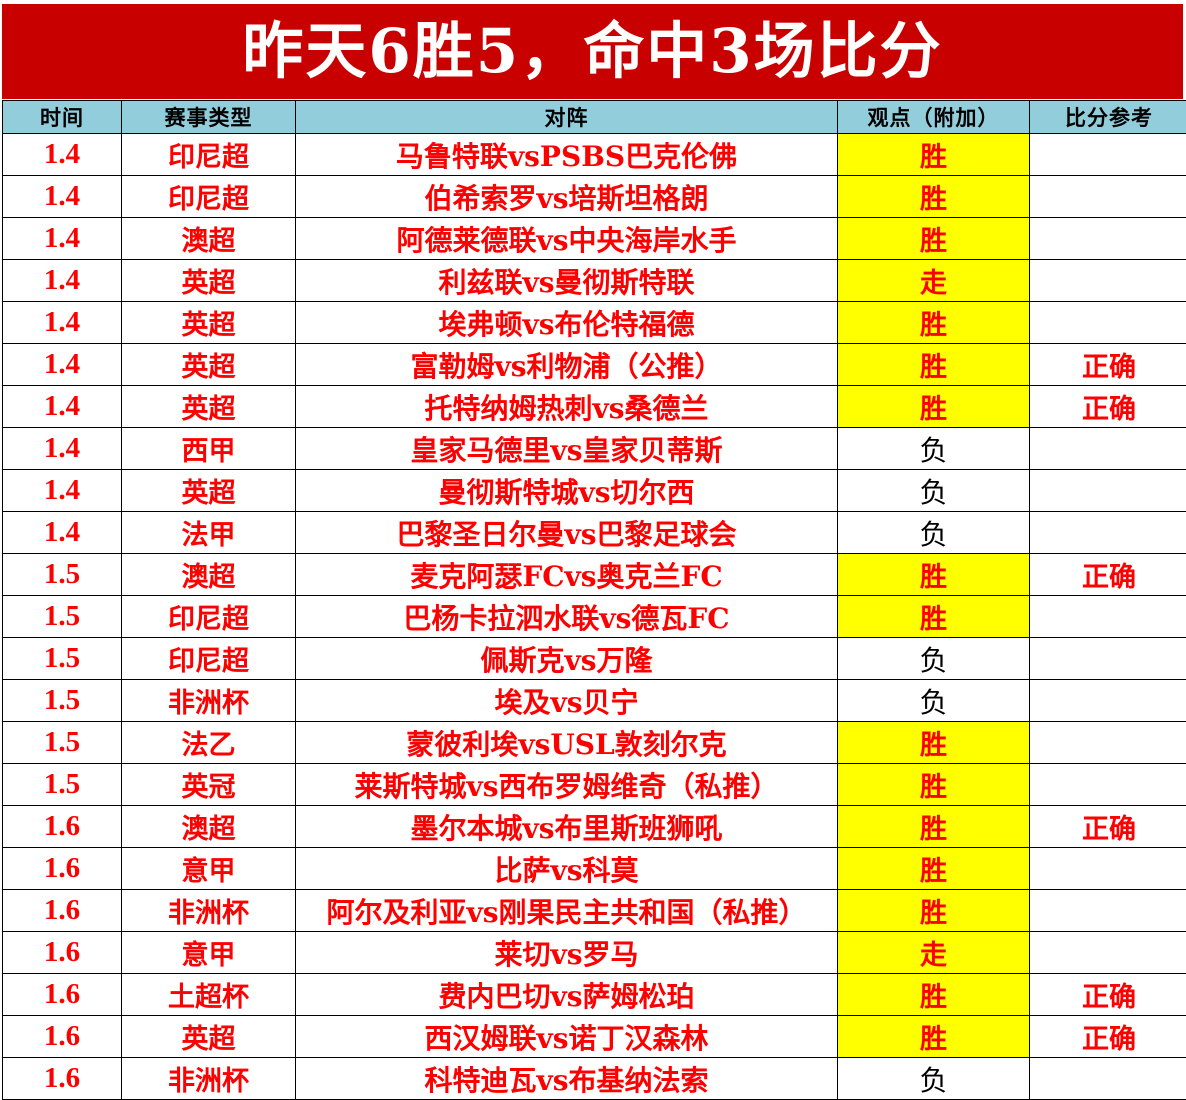 Image resolution: width=1186 pixels, height=1100 pixels. I want to click on cell-match: 阿尔及利亚vs刚果民主共和国（私推）, so click(567, 911).